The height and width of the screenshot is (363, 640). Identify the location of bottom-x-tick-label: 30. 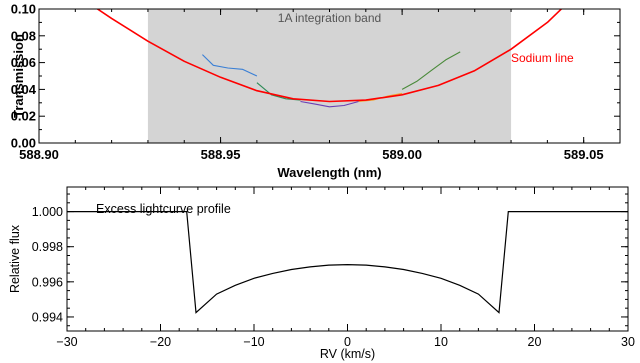
(628, 342).